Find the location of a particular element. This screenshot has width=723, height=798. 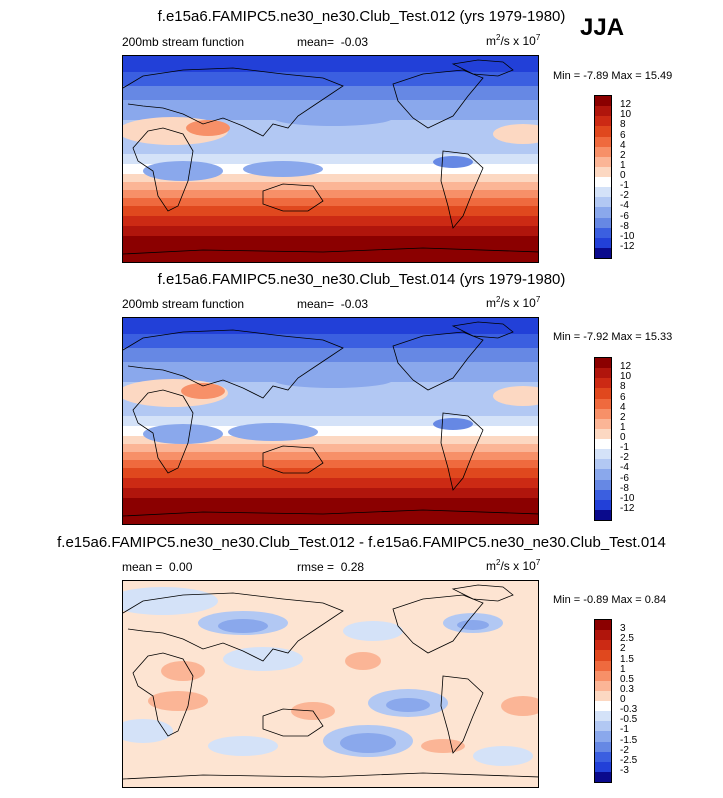

colorbar-tick-label: -0.3 is located at coordinates (629, 710).